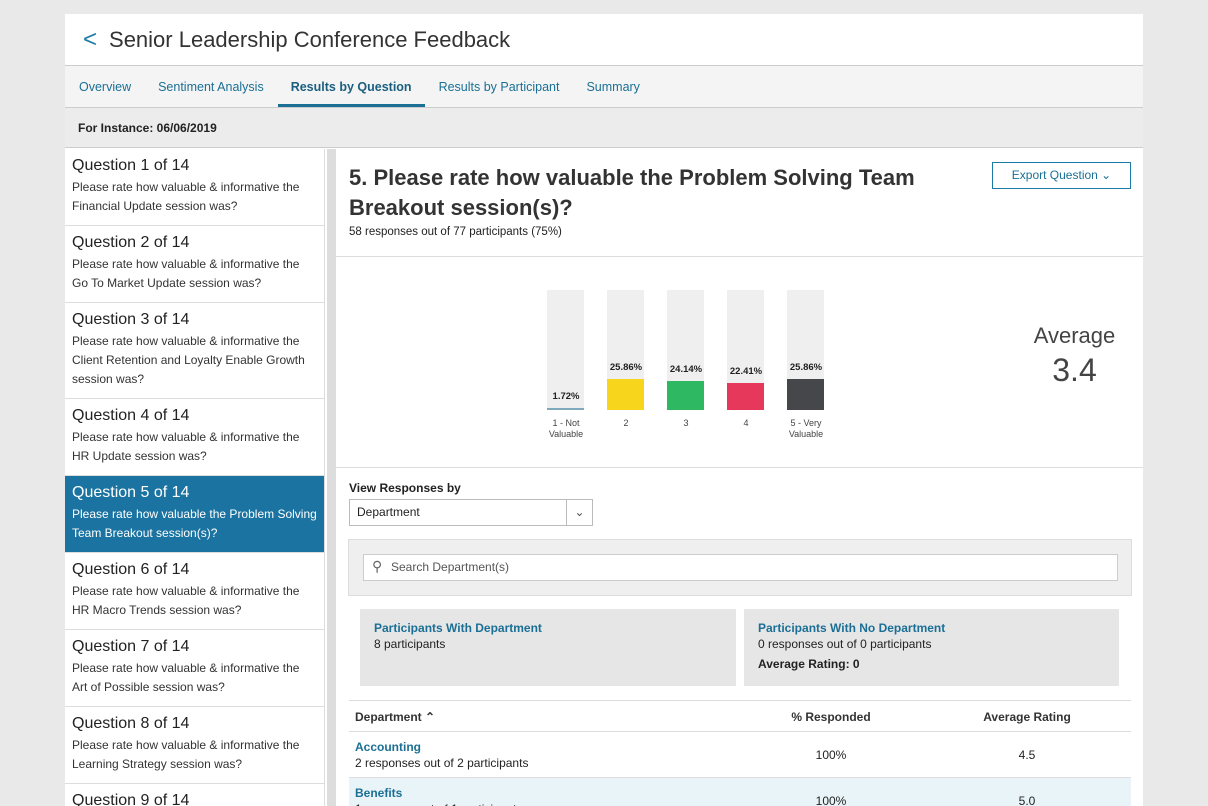 Image resolution: width=1208 pixels, height=806 pixels. I want to click on search-box: ⚲ Search Department(s), so click(740, 567).